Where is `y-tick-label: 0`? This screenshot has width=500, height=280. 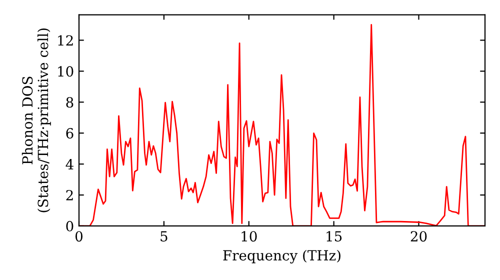 y-tick-label: 0 is located at coordinates (70, 226).